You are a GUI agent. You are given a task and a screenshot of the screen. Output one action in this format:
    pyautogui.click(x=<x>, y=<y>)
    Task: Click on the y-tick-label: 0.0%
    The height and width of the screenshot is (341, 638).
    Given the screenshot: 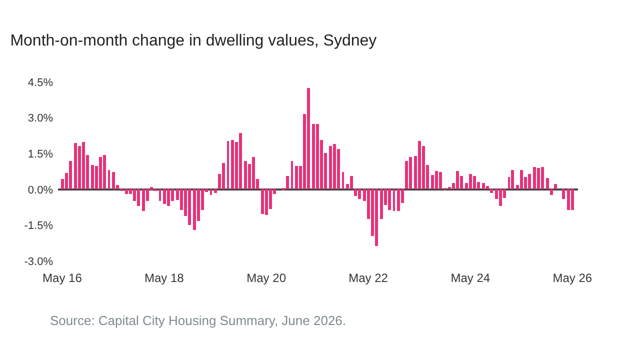 What is the action you would take?
    pyautogui.click(x=41, y=190)
    